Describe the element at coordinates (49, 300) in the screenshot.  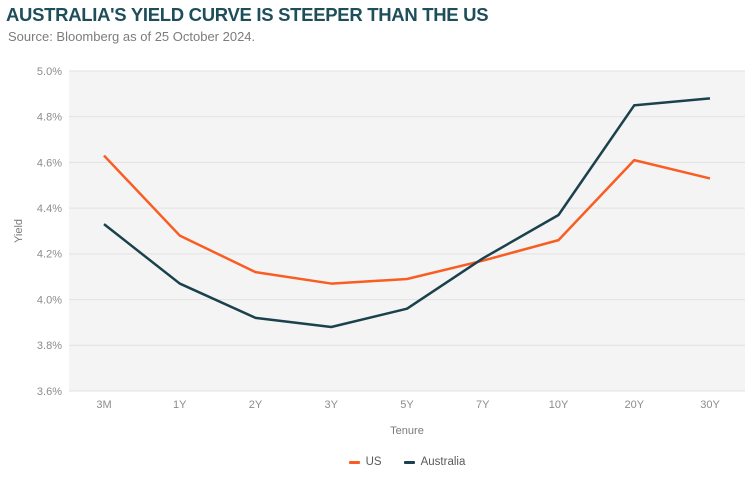
I see `y-tick-label: 4.0%` at that location.